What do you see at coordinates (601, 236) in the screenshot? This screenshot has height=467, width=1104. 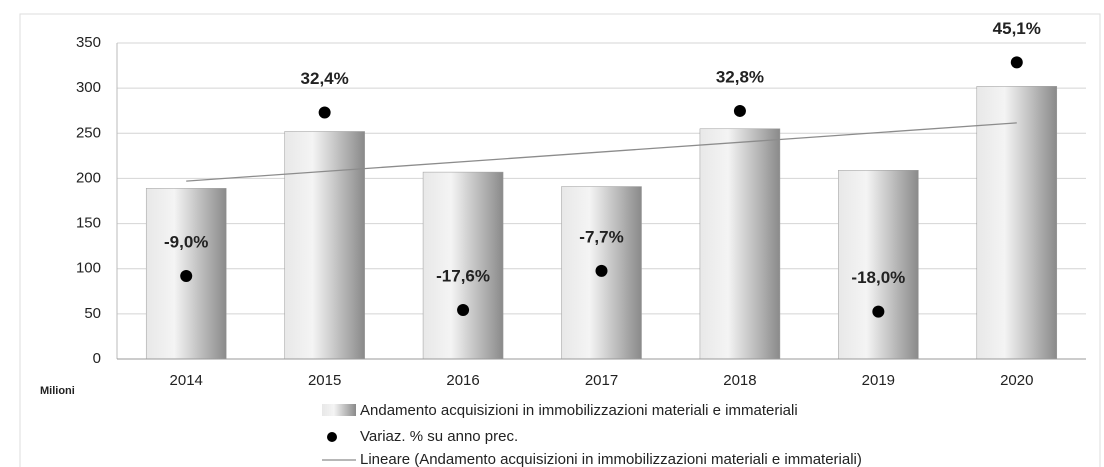 I see `data-label: -7,7%` at bounding box center [601, 236].